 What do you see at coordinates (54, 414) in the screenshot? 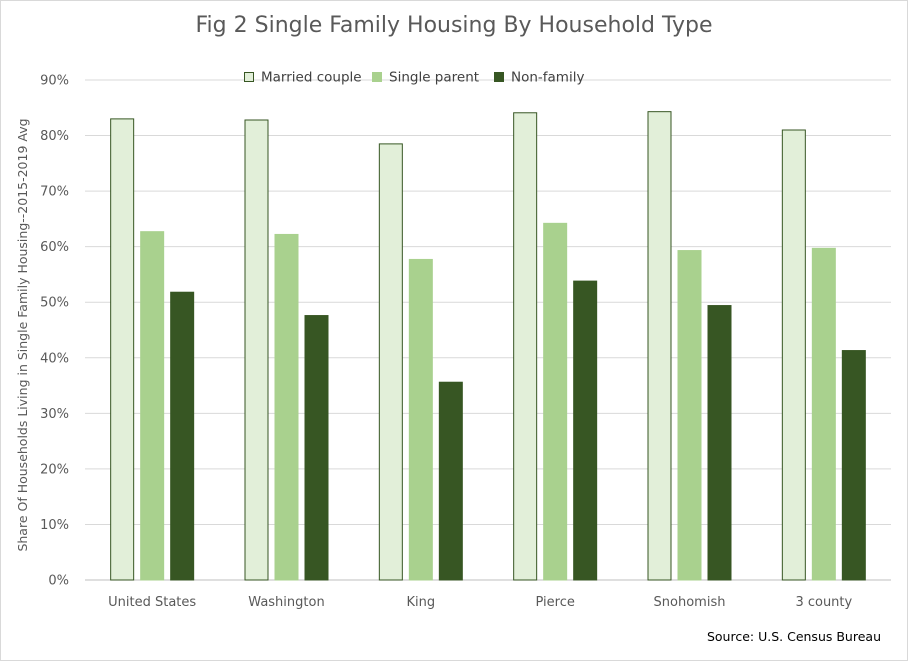
I see `y-tick-label: 30%` at bounding box center [54, 414].